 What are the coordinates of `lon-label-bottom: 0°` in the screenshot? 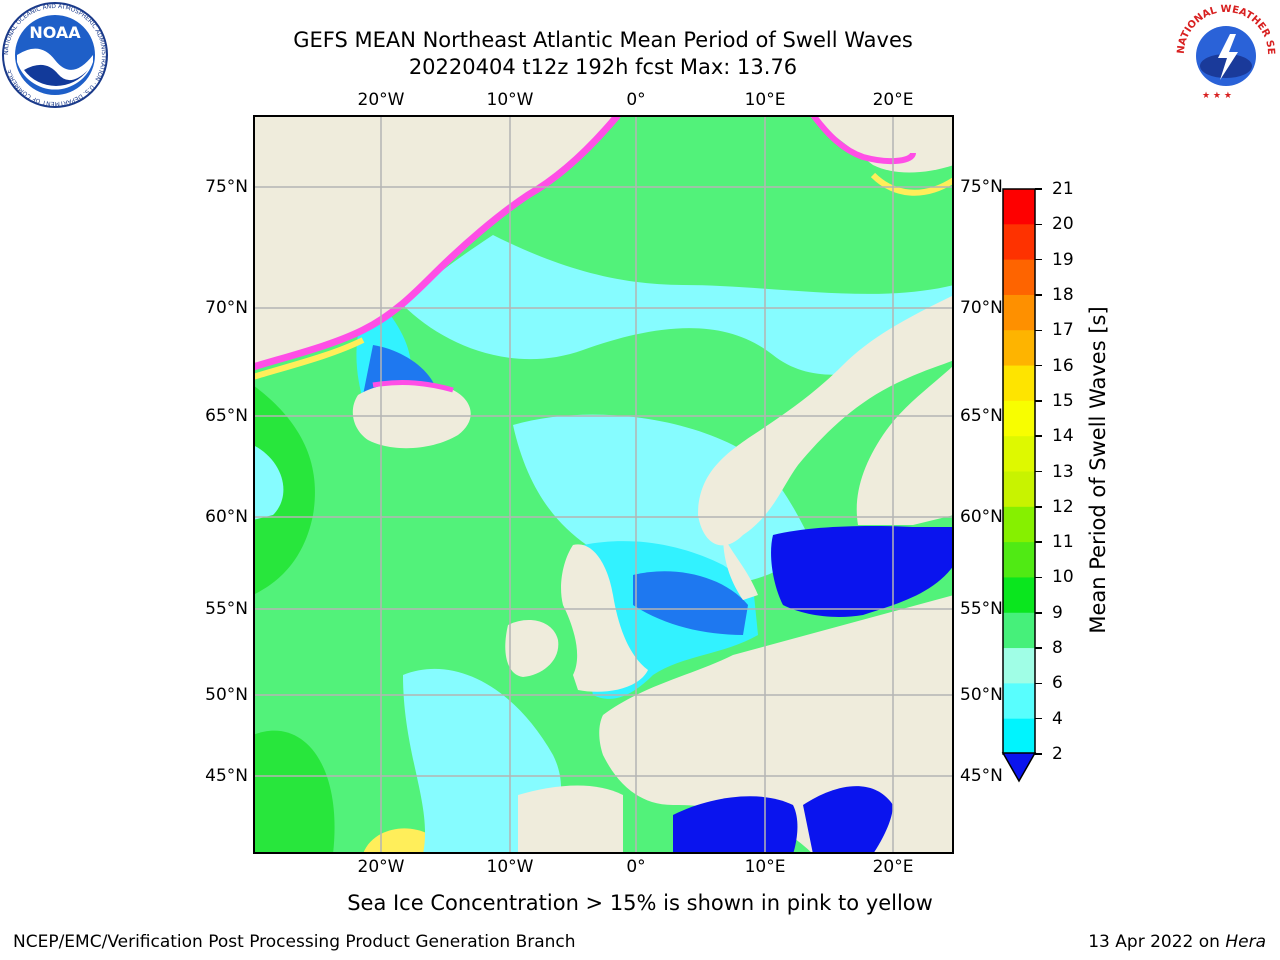 It's located at (636, 867).